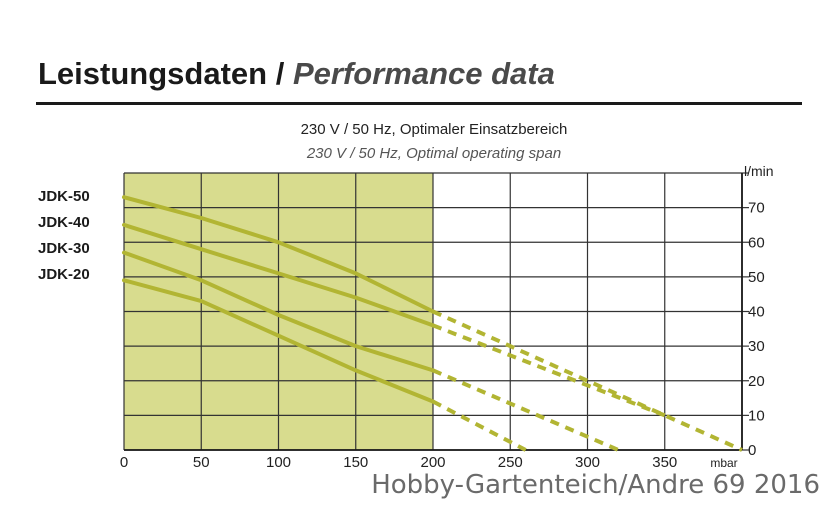  What do you see at coordinates (664, 462) in the screenshot?
I see `x-tick-label: 350` at bounding box center [664, 462].